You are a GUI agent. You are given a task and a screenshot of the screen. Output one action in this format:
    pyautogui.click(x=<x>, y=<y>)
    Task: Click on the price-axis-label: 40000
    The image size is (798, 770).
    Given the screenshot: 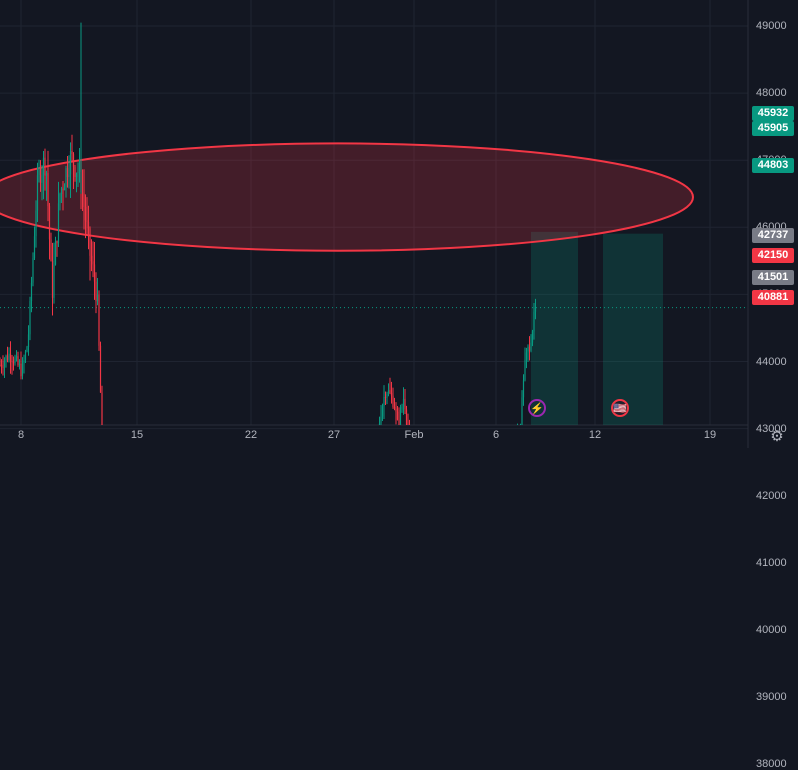 What is the action you would take?
    pyautogui.click(x=771, y=629)
    